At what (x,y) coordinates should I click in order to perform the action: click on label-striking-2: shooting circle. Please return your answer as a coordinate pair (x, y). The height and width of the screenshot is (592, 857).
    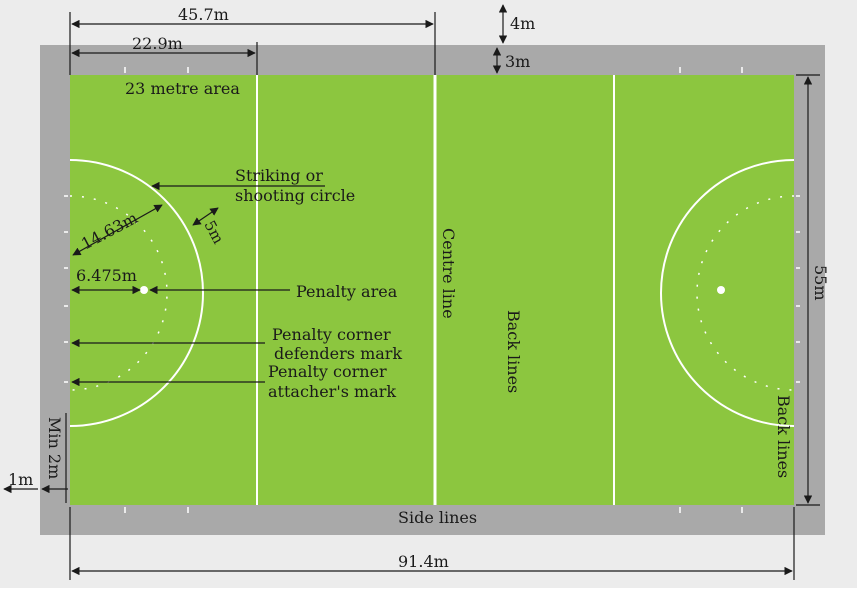
    Looking at the image, I should click on (295, 195).